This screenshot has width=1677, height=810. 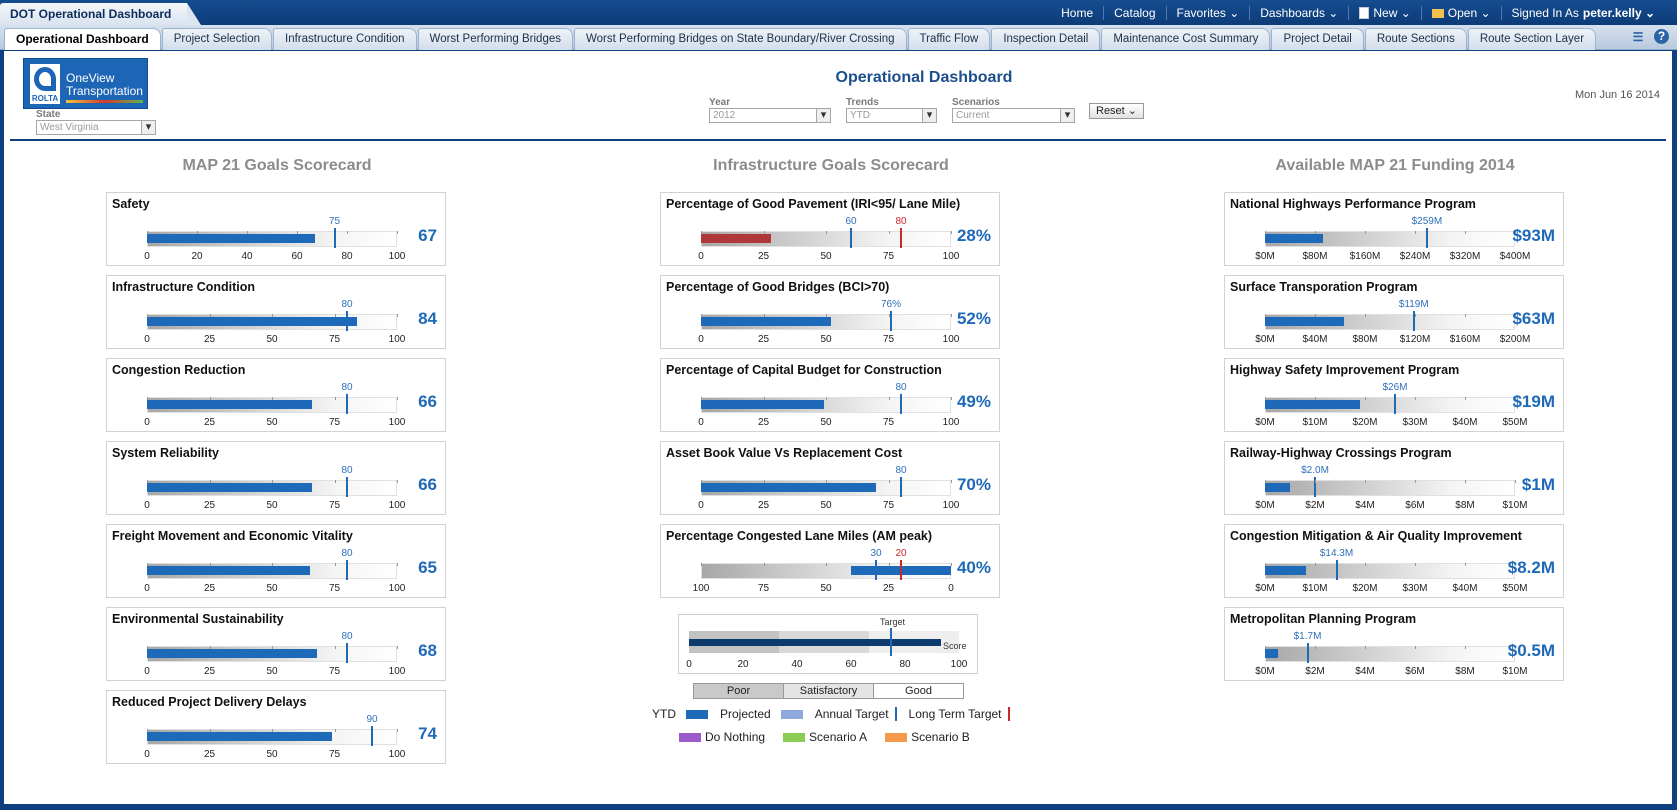 What do you see at coordinates (1415, 339) in the screenshot?
I see `tick-label: $120M` at bounding box center [1415, 339].